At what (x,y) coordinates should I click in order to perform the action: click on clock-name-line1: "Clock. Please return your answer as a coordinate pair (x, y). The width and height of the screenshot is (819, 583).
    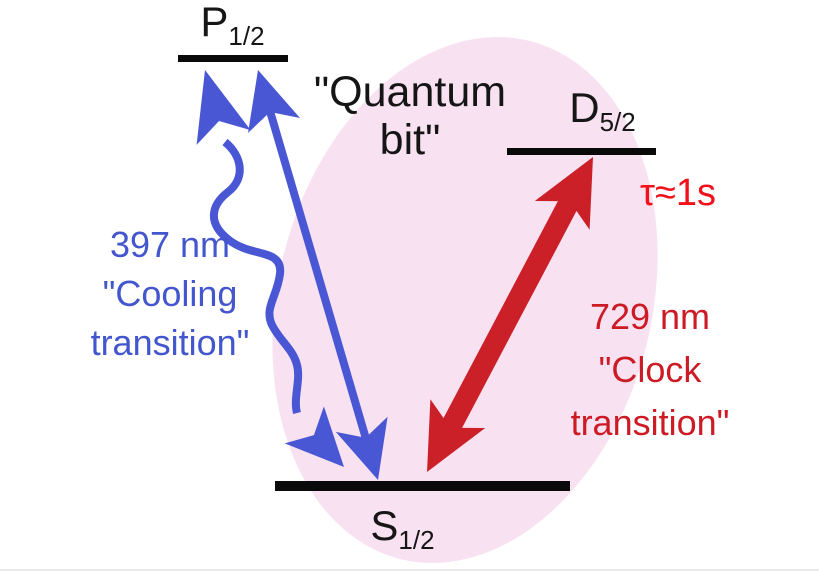
    Looking at the image, I should click on (650, 369).